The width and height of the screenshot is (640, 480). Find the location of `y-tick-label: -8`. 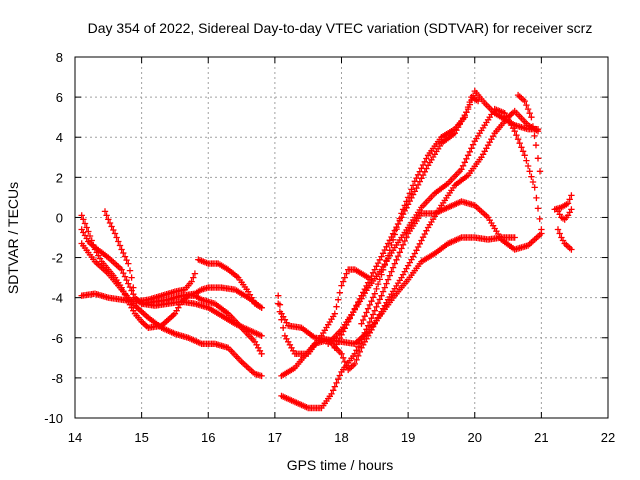

y-tick-label: -8 is located at coordinates (57, 378).